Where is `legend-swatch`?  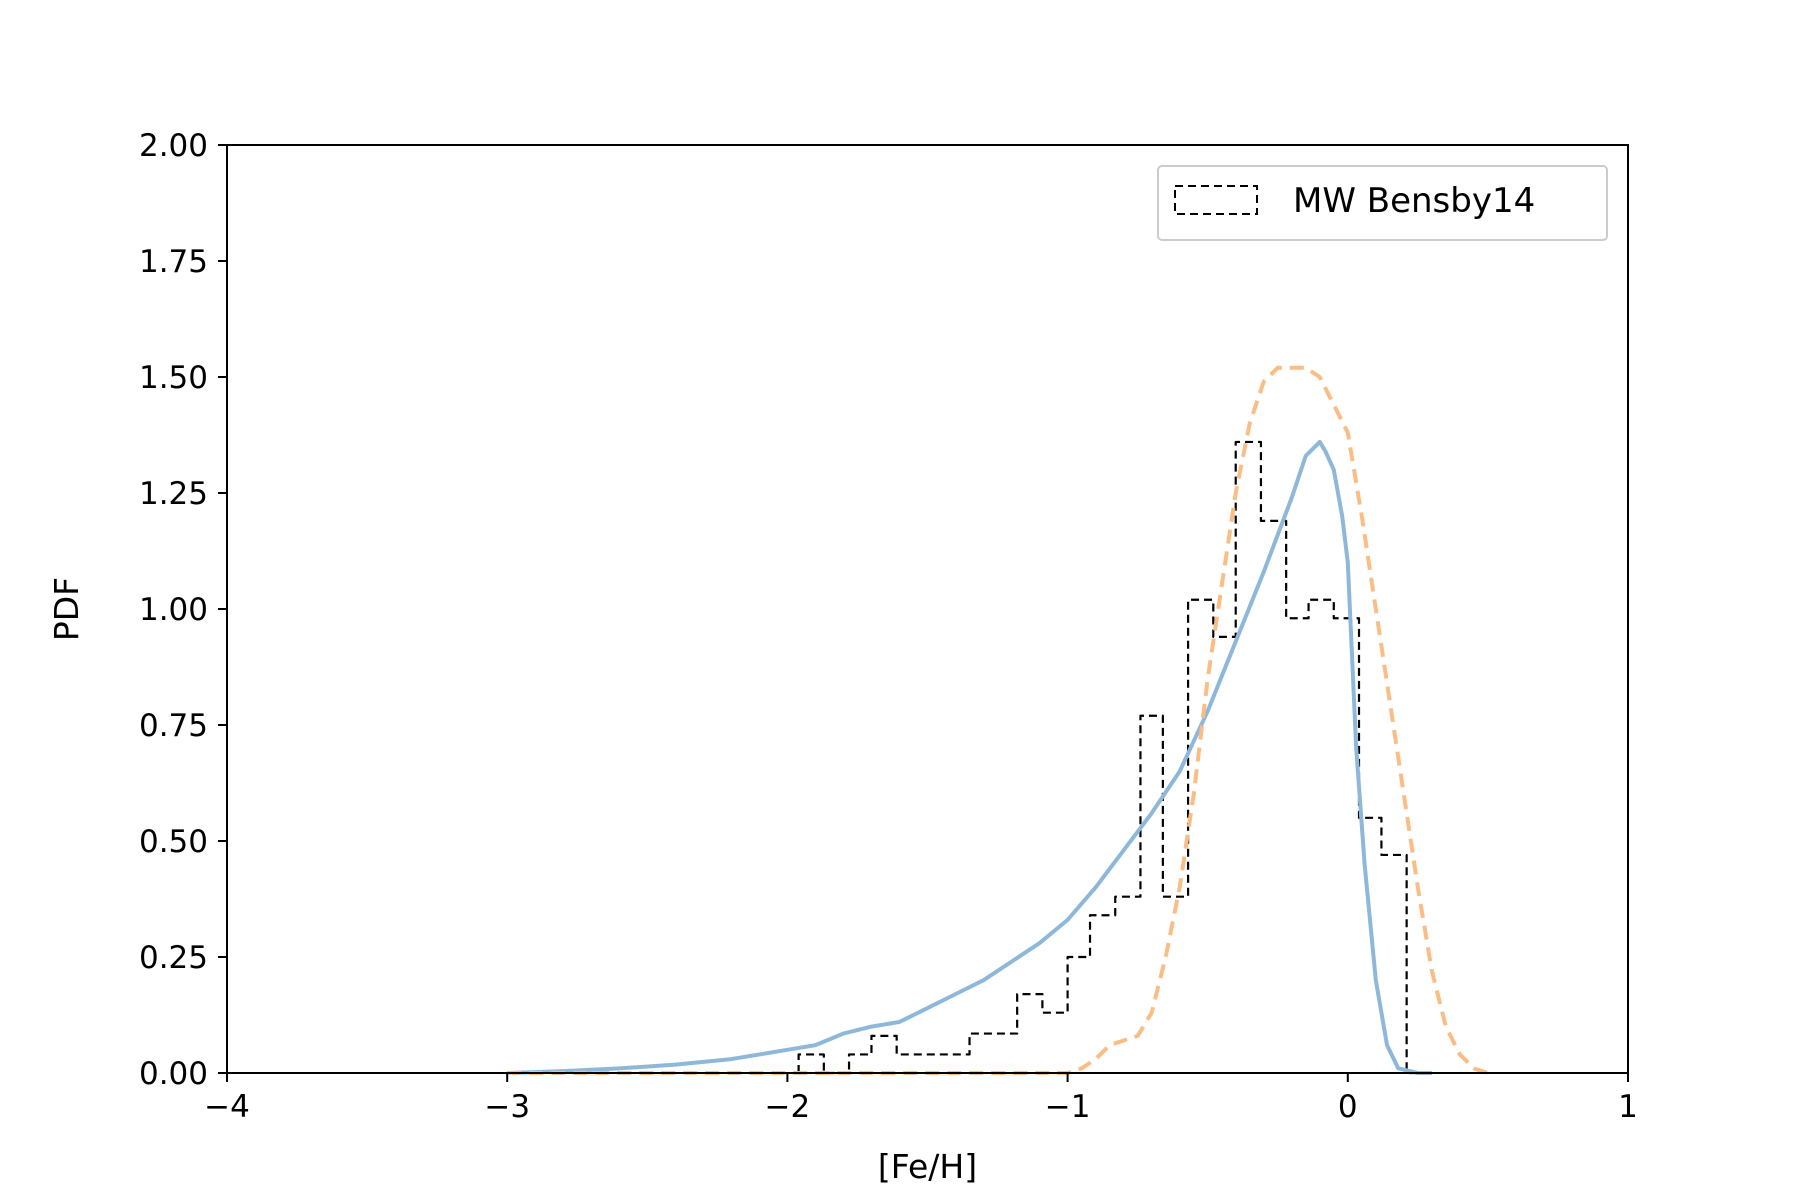 legend-swatch is located at coordinates (1216, 200).